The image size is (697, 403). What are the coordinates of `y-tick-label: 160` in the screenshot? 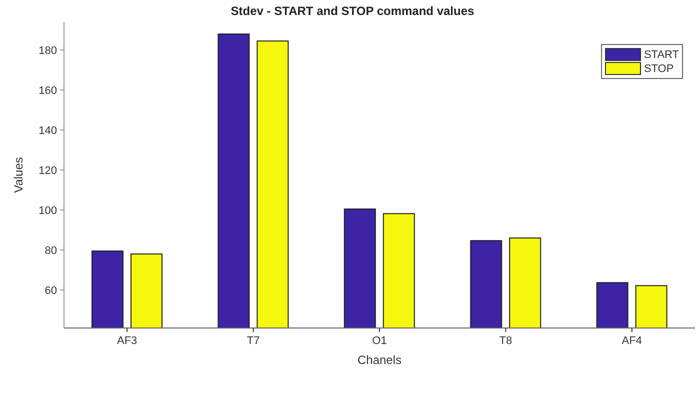 It's located at (47, 90).